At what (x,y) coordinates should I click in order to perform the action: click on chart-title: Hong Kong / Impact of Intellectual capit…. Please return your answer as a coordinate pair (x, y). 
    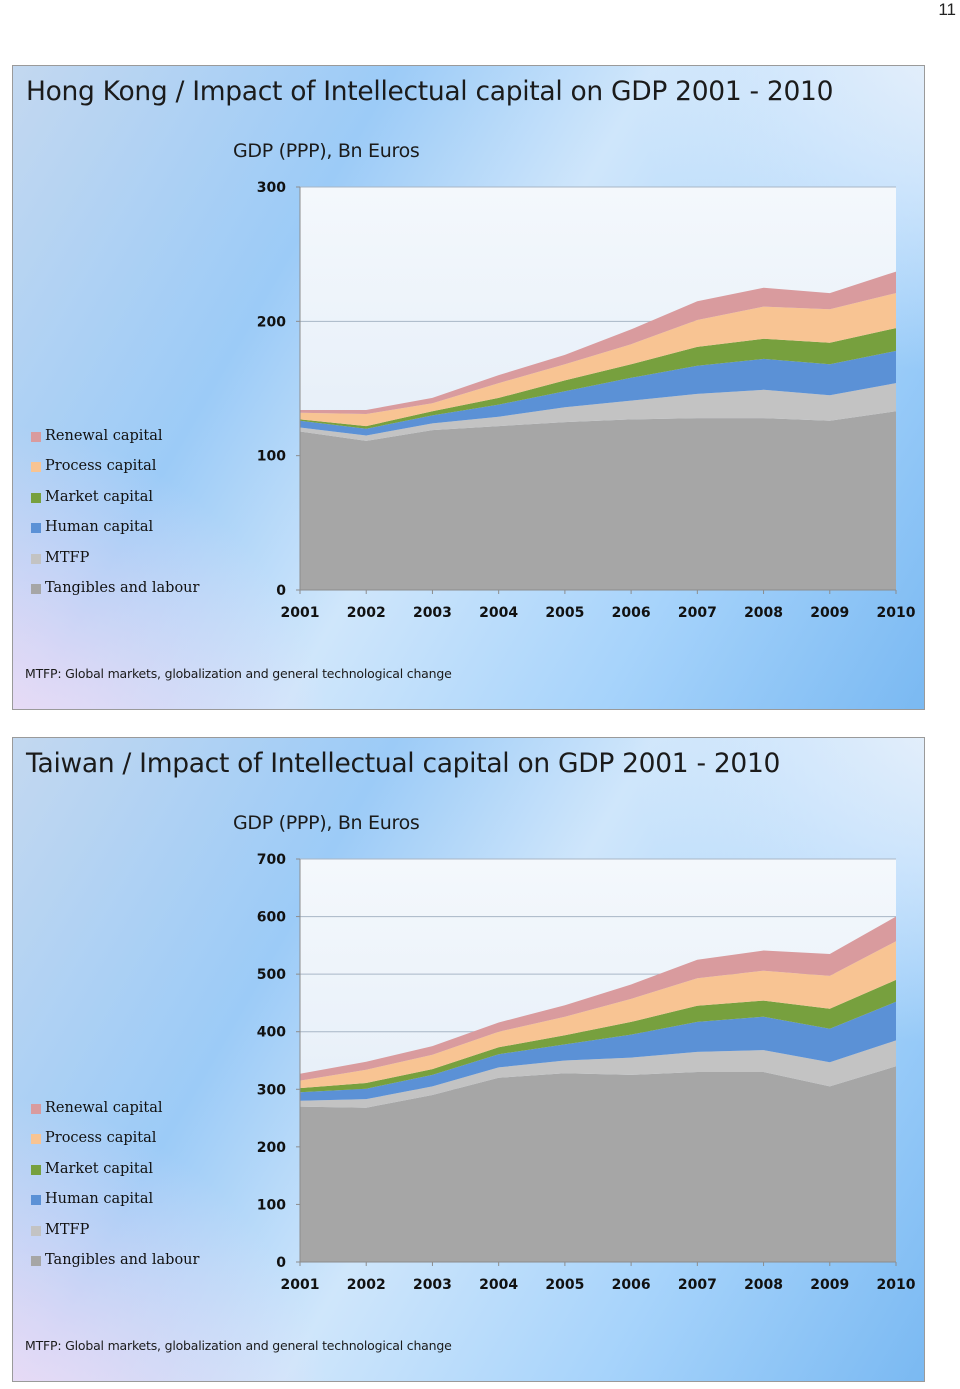
    Looking at the image, I should click on (430, 91).